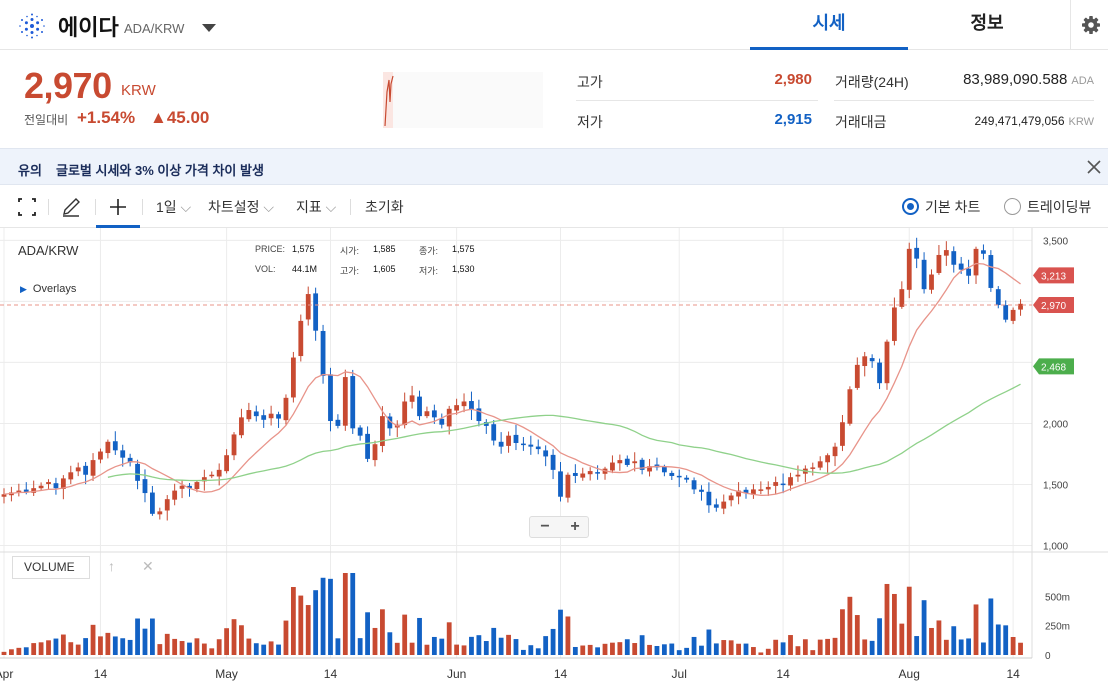 This screenshot has width=1108, height=687. Describe the element at coordinates (148, 566) in the screenshot. I see `close-volume-icon: ✕` at that location.